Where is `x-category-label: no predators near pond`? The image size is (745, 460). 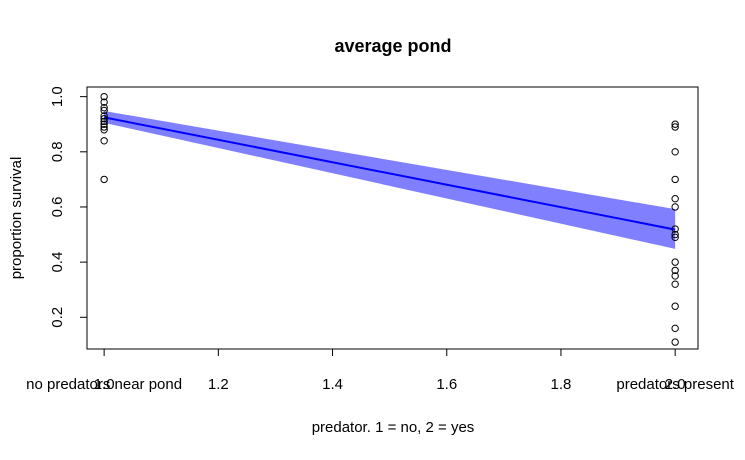 x-category-label: no predators near pond is located at coordinates (104, 384).